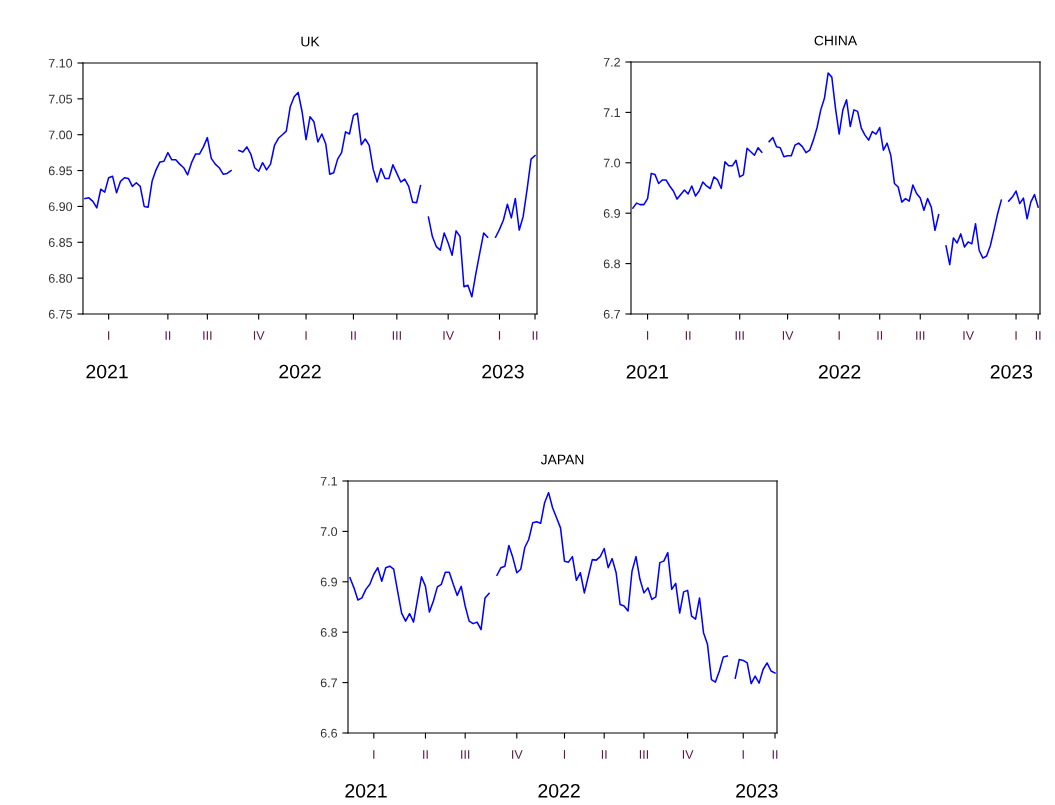  I want to click on y-tick-label: 6.80, so click(60, 278).